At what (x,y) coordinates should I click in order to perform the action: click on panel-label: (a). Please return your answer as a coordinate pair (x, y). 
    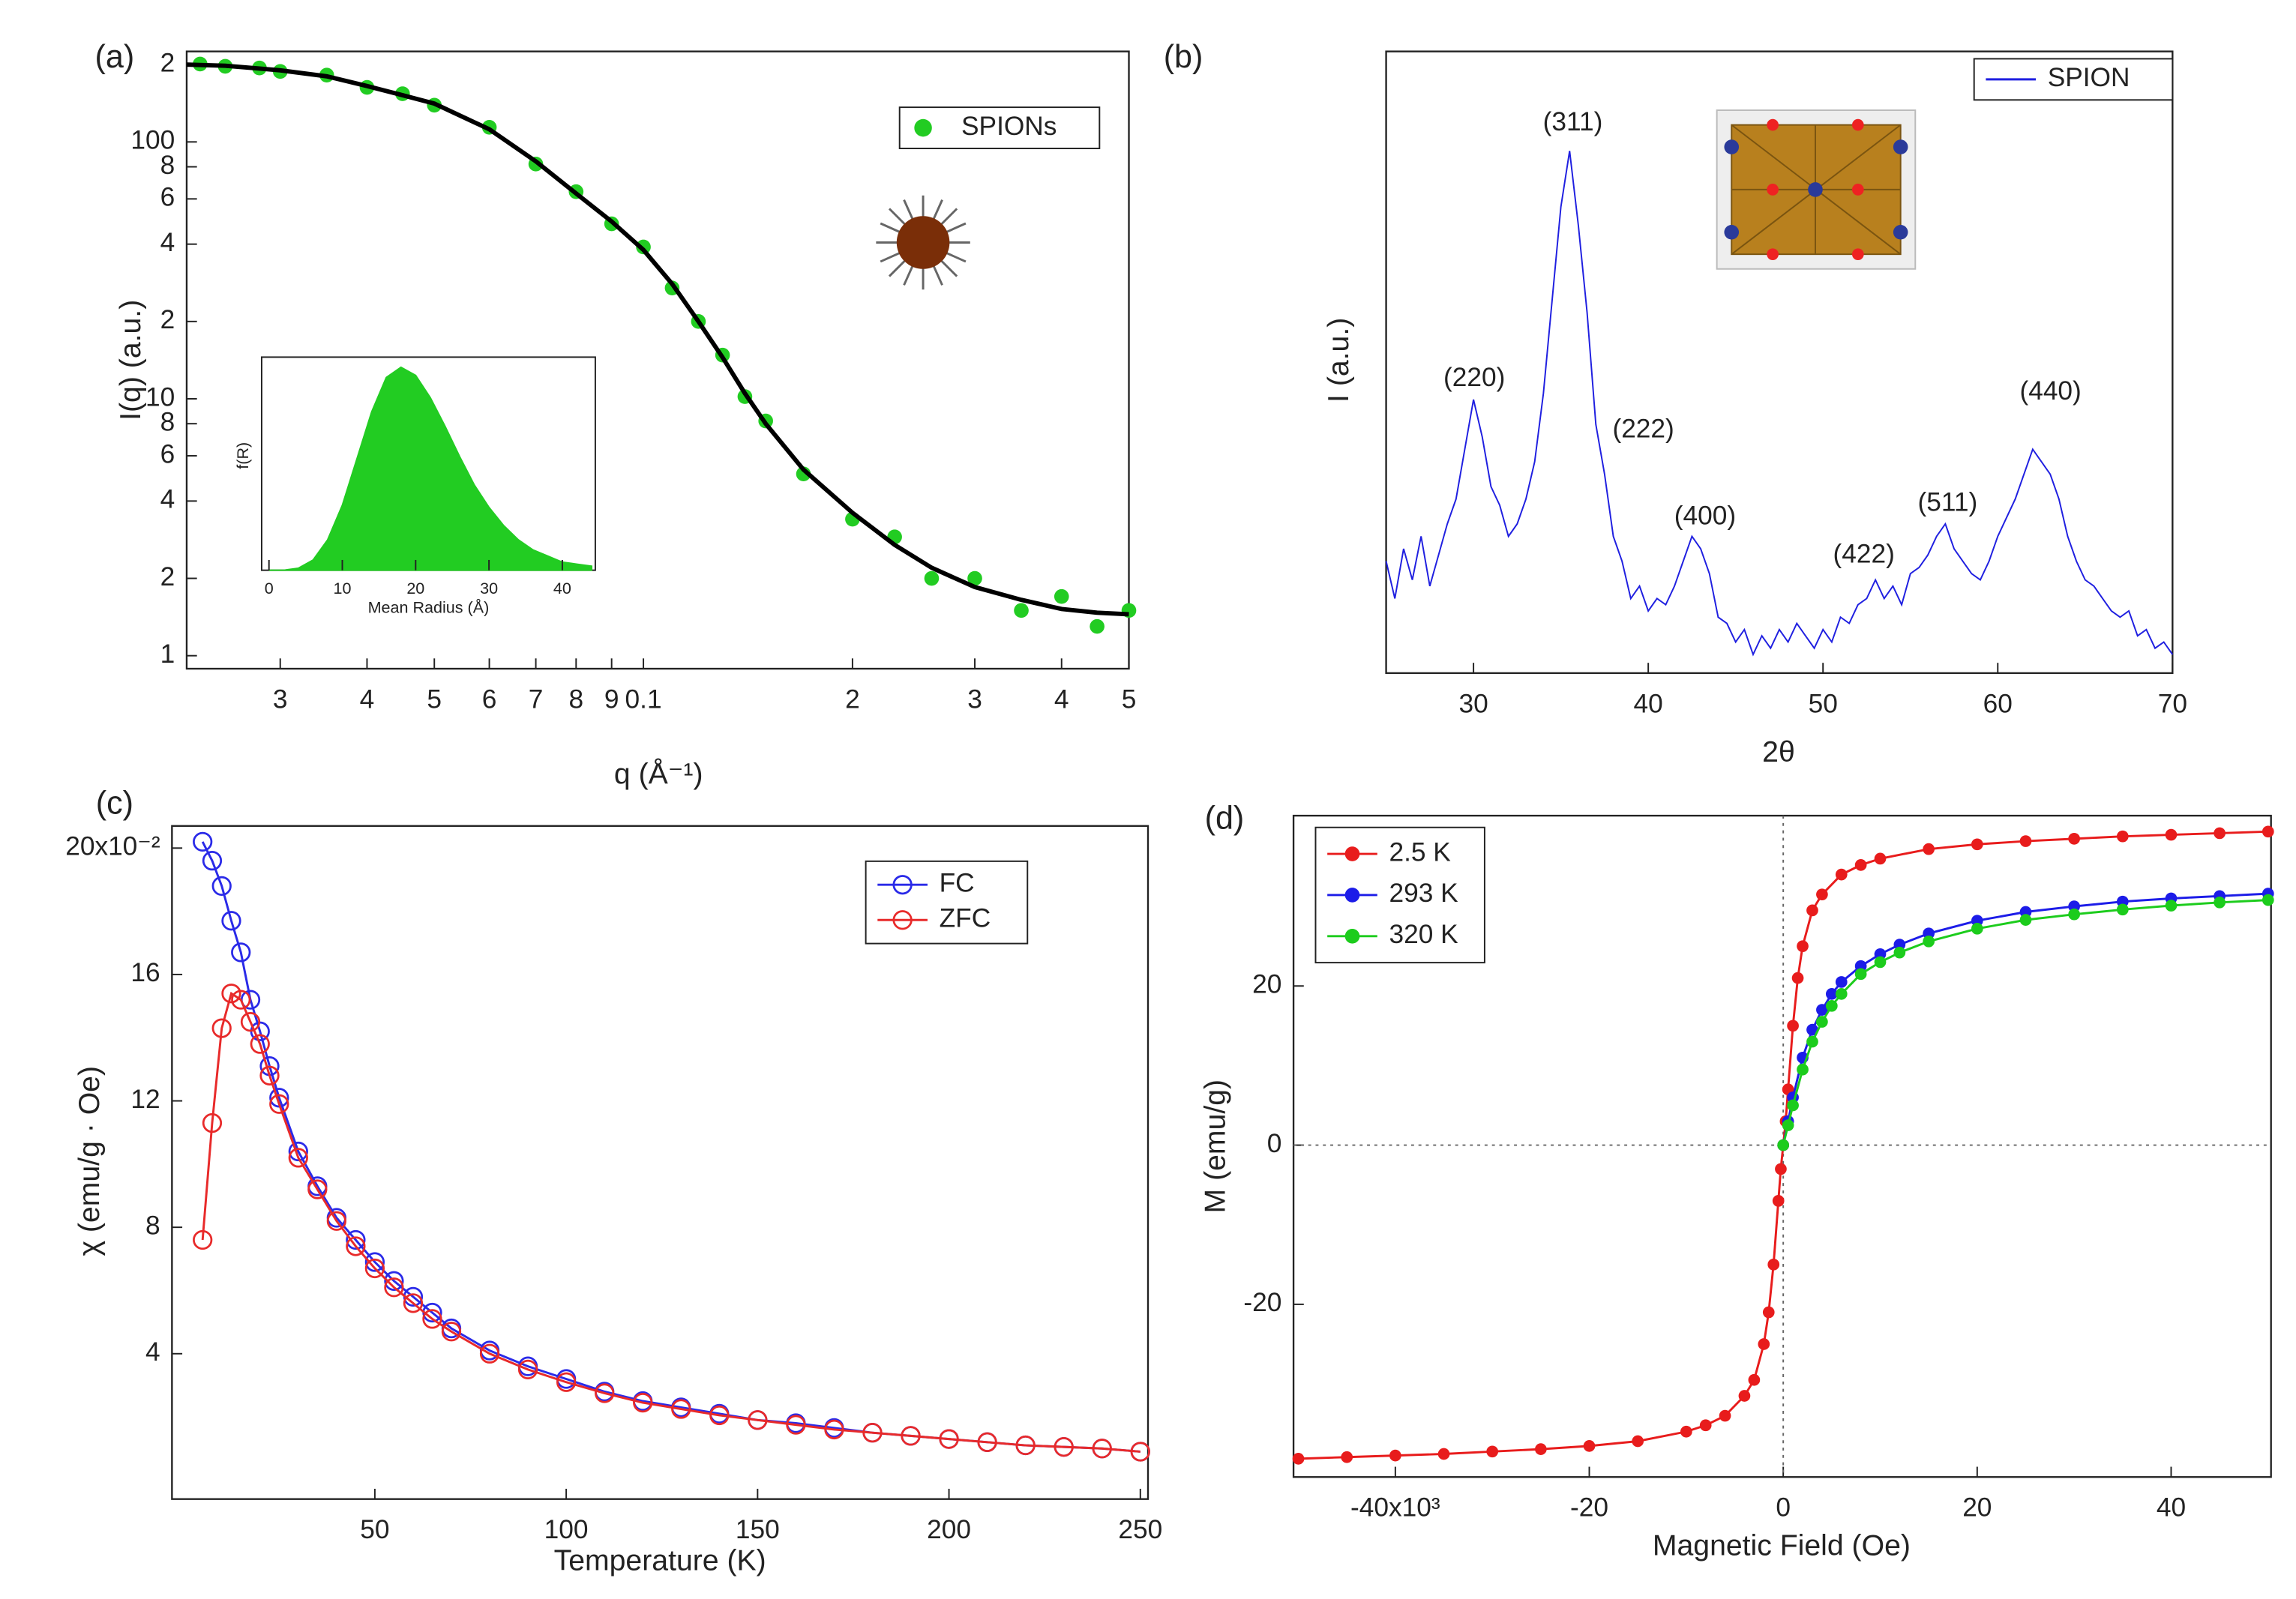
    Looking at the image, I should click on (115, 57).